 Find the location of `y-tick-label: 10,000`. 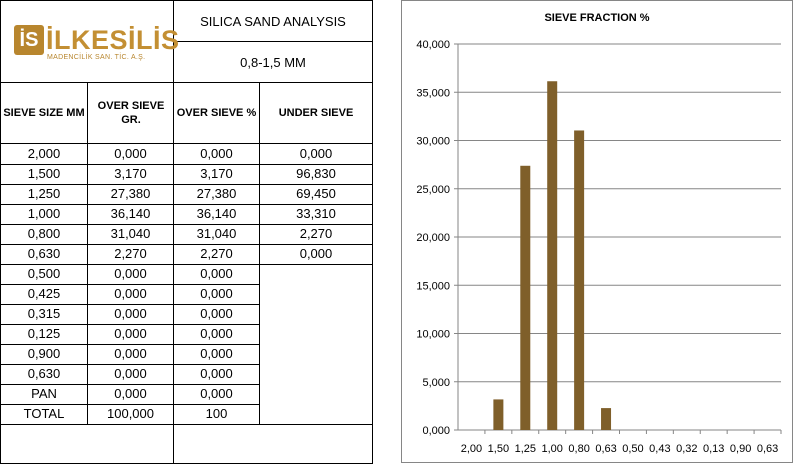

y-tick-label: 10,000 is located at coordinates (433, 335).